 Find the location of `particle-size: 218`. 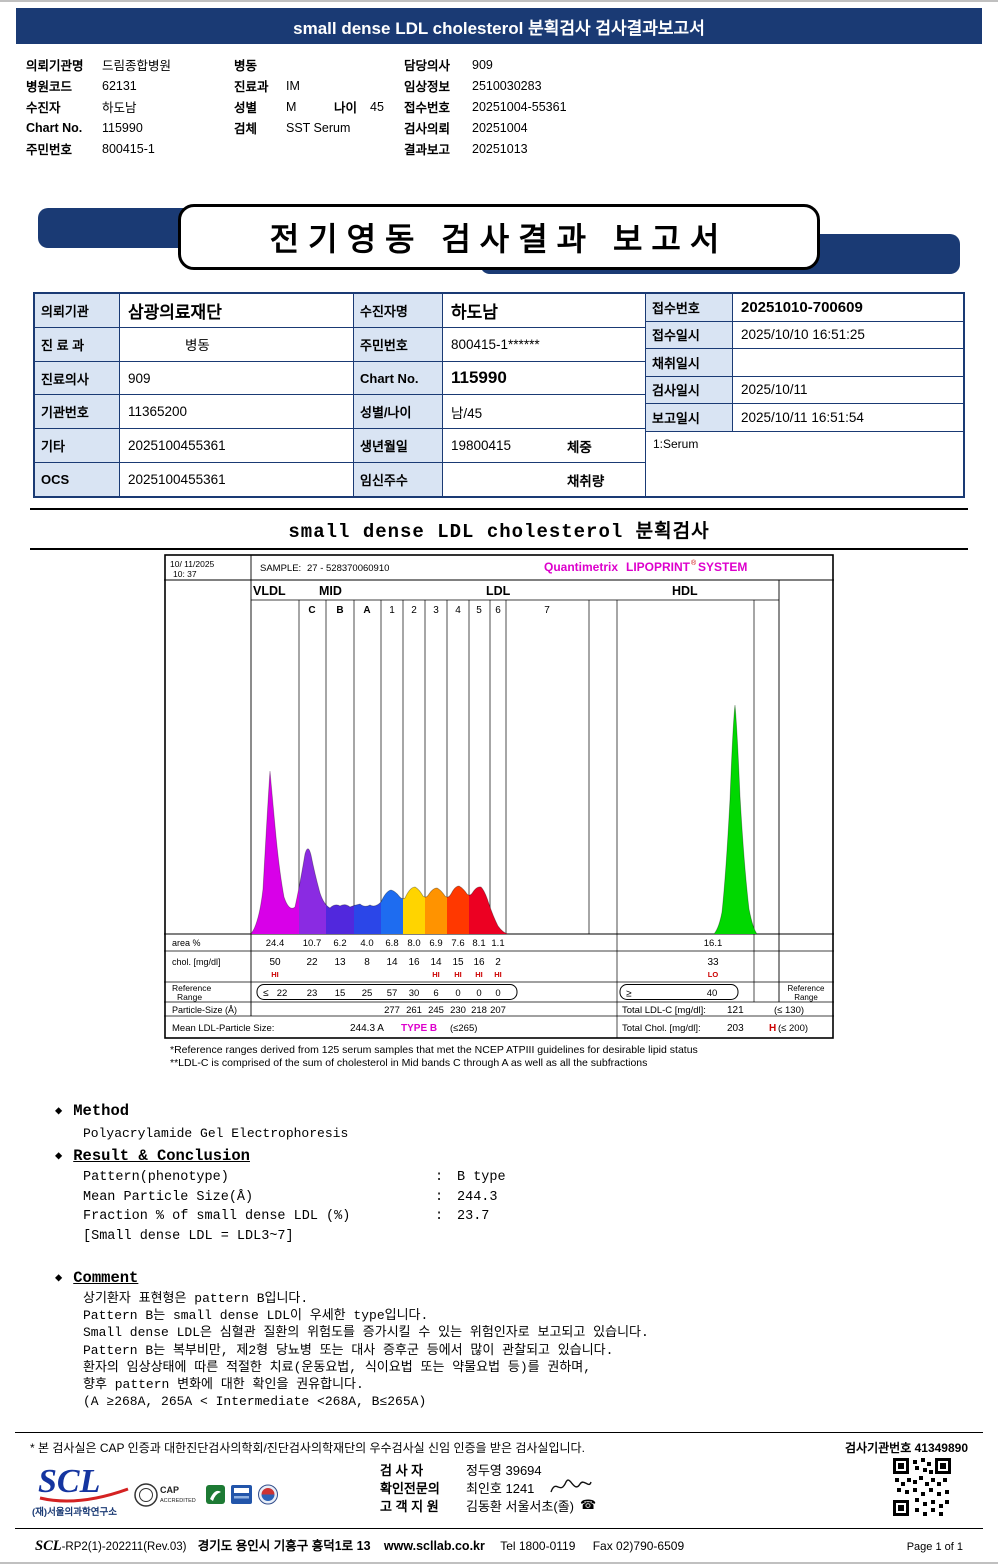

particle-size: 218 is located at coordinates (479, 1010).